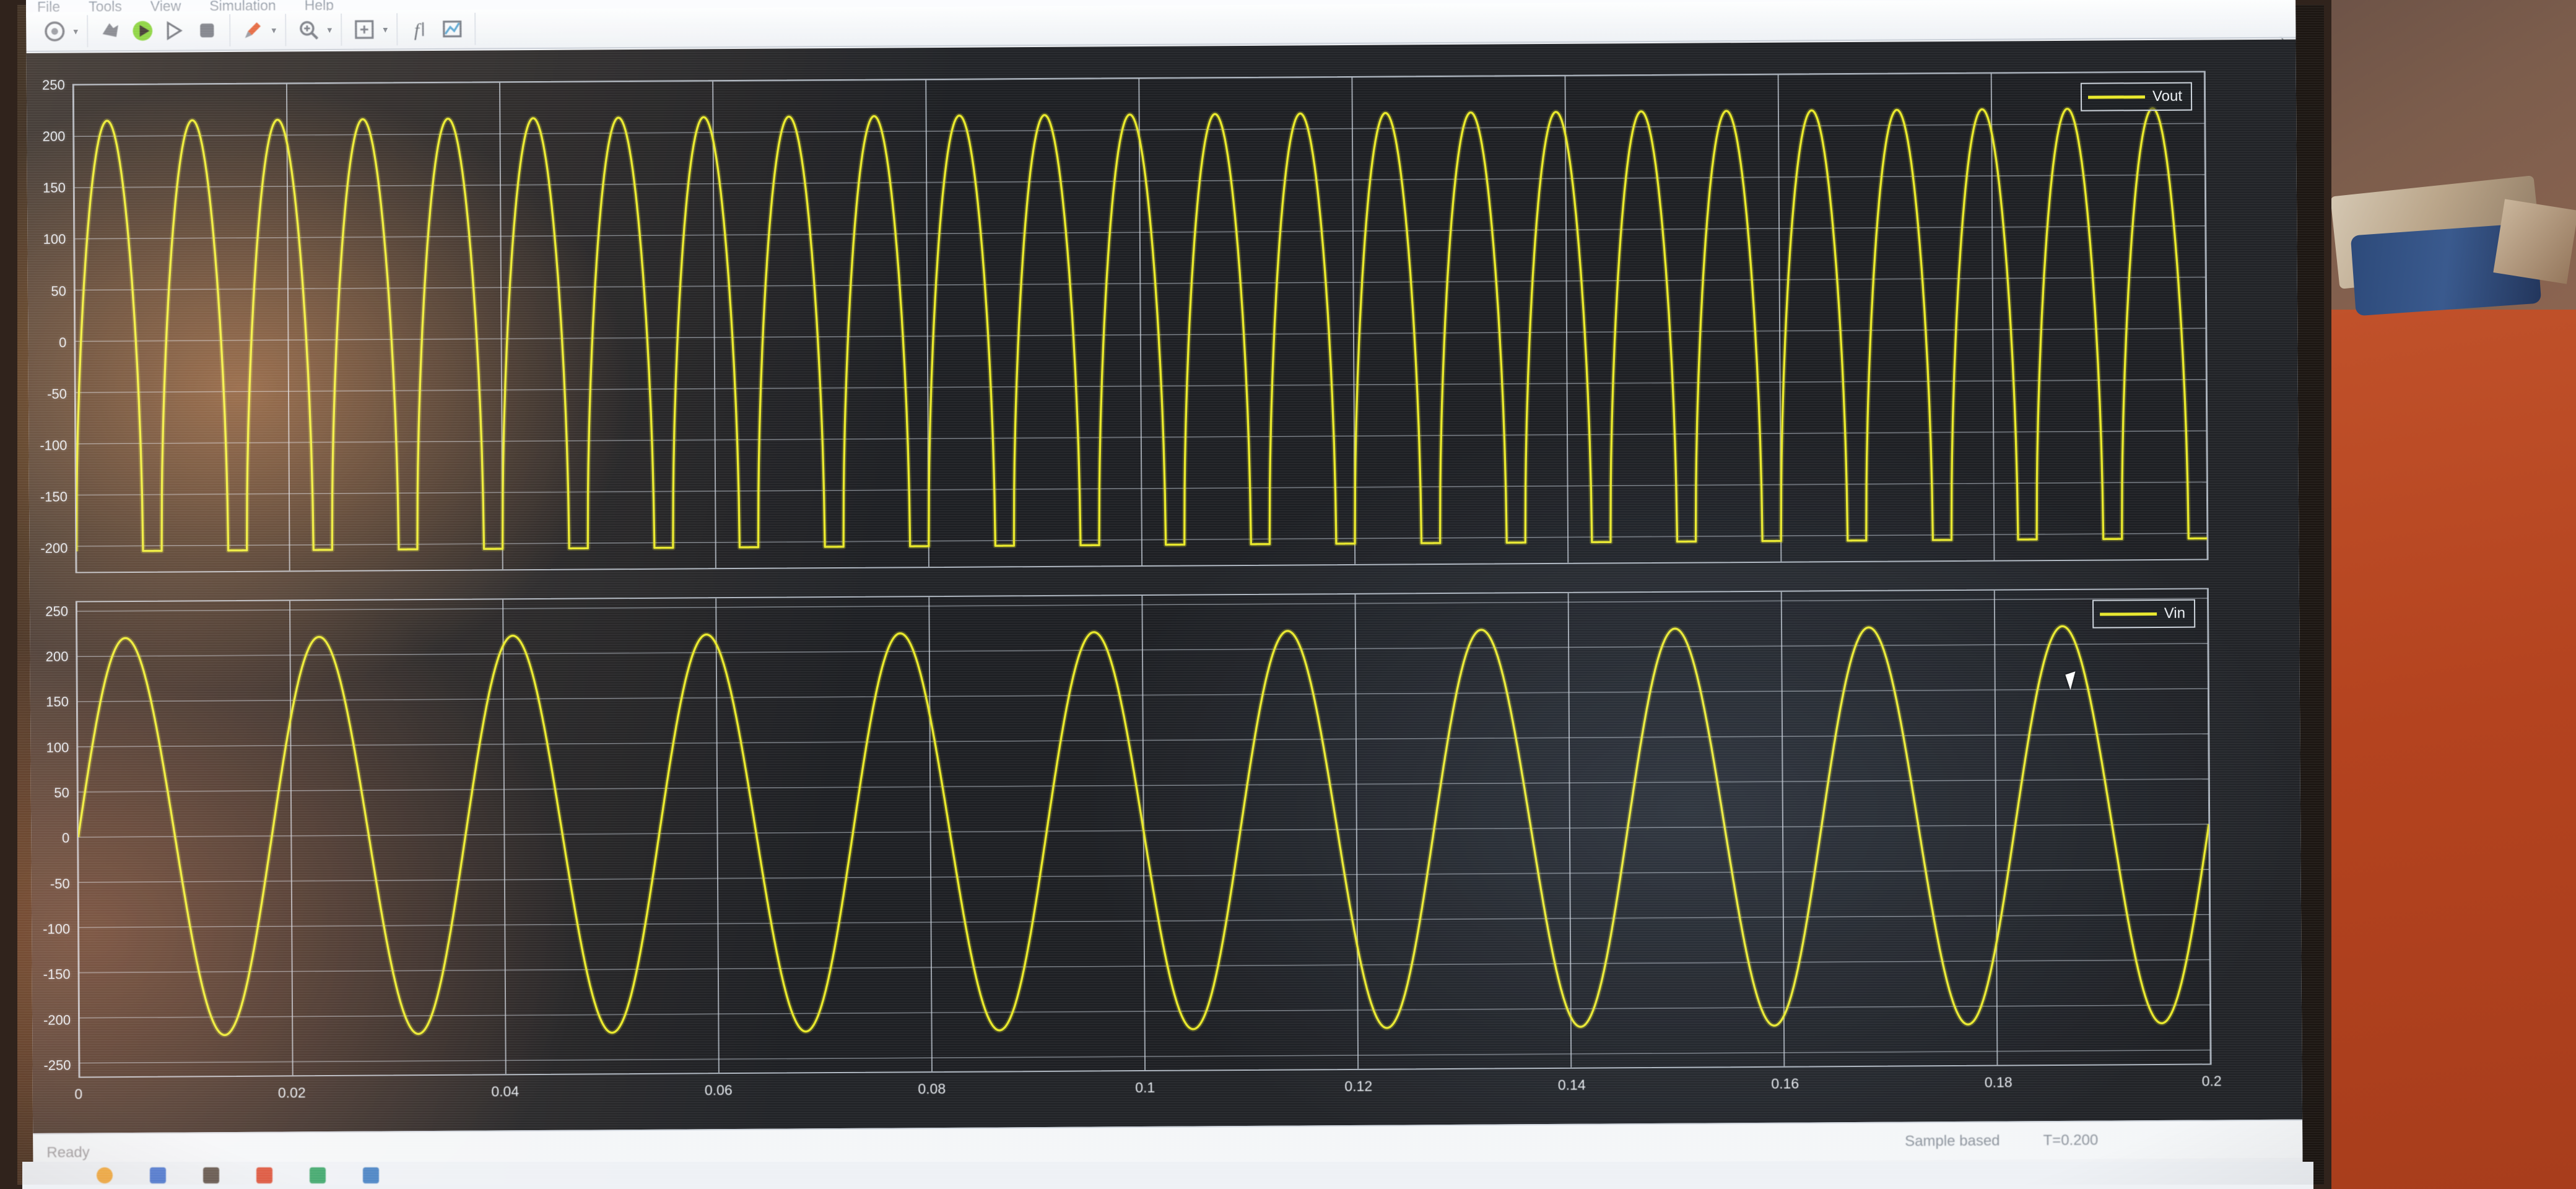 The image size is (2576, 1189). What do you see at coordinates (78, 1094) in the screenshot?
I see `x-tick-label: 0` at bounding box center [78, 1094].